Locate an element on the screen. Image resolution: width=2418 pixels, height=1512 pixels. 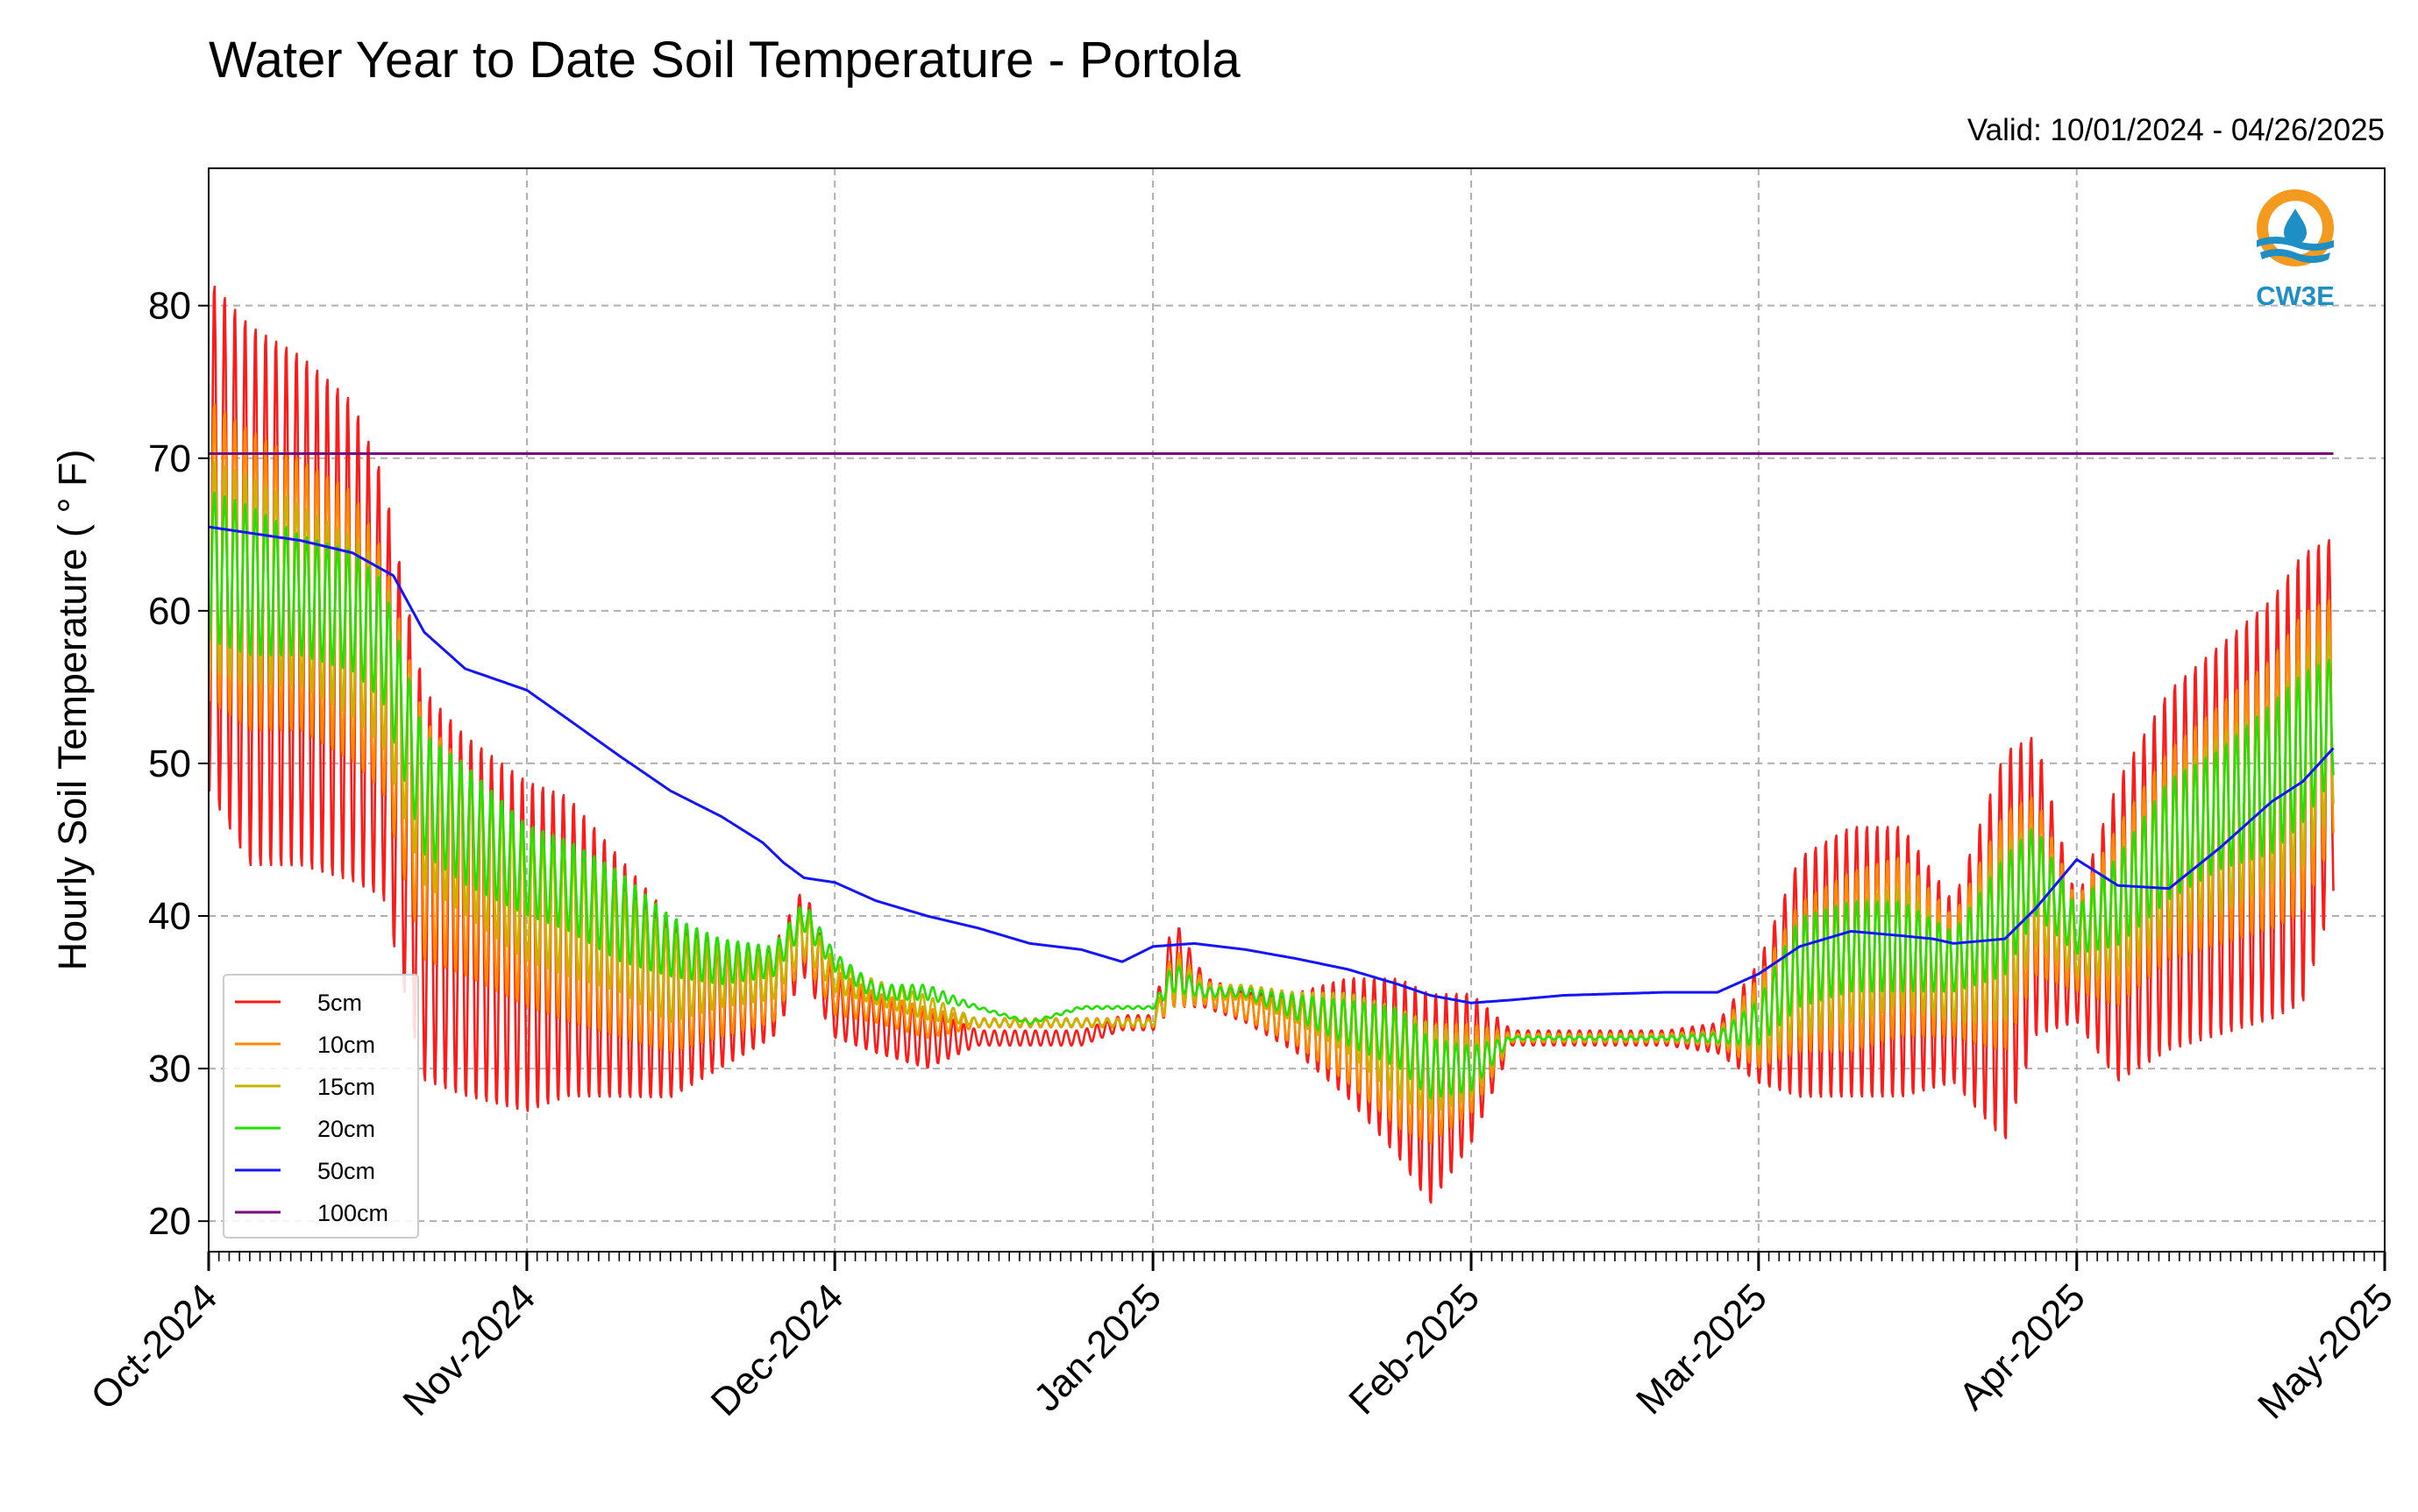
x-tick-label: Dec-2024 is located at coordinates (777, 1349).